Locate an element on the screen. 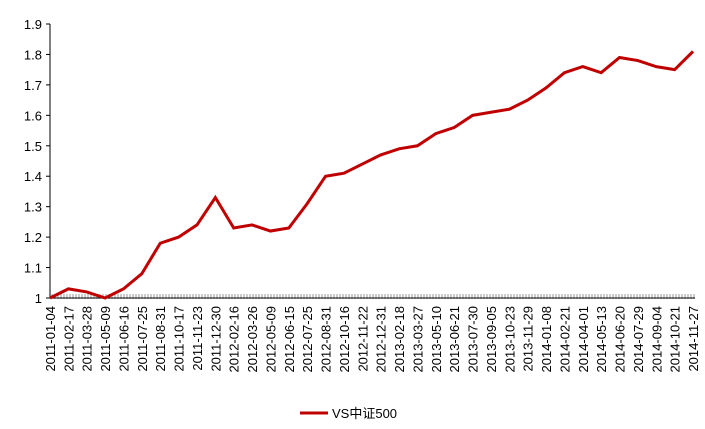  x-tick-label: 2011-10-17 is located at coordinates (179, 339).